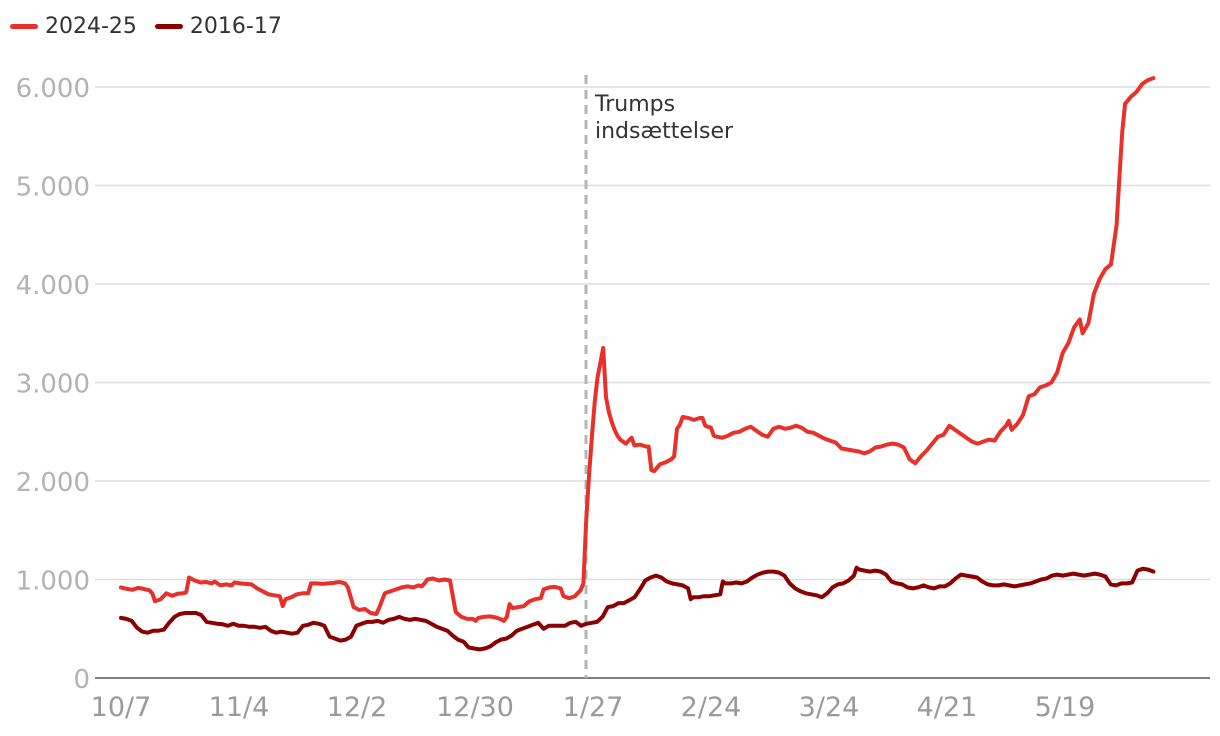 This screenshot has height=736, width=1220. I want to click on legend-label-2024-25: 2024-25, so click(91, 26).